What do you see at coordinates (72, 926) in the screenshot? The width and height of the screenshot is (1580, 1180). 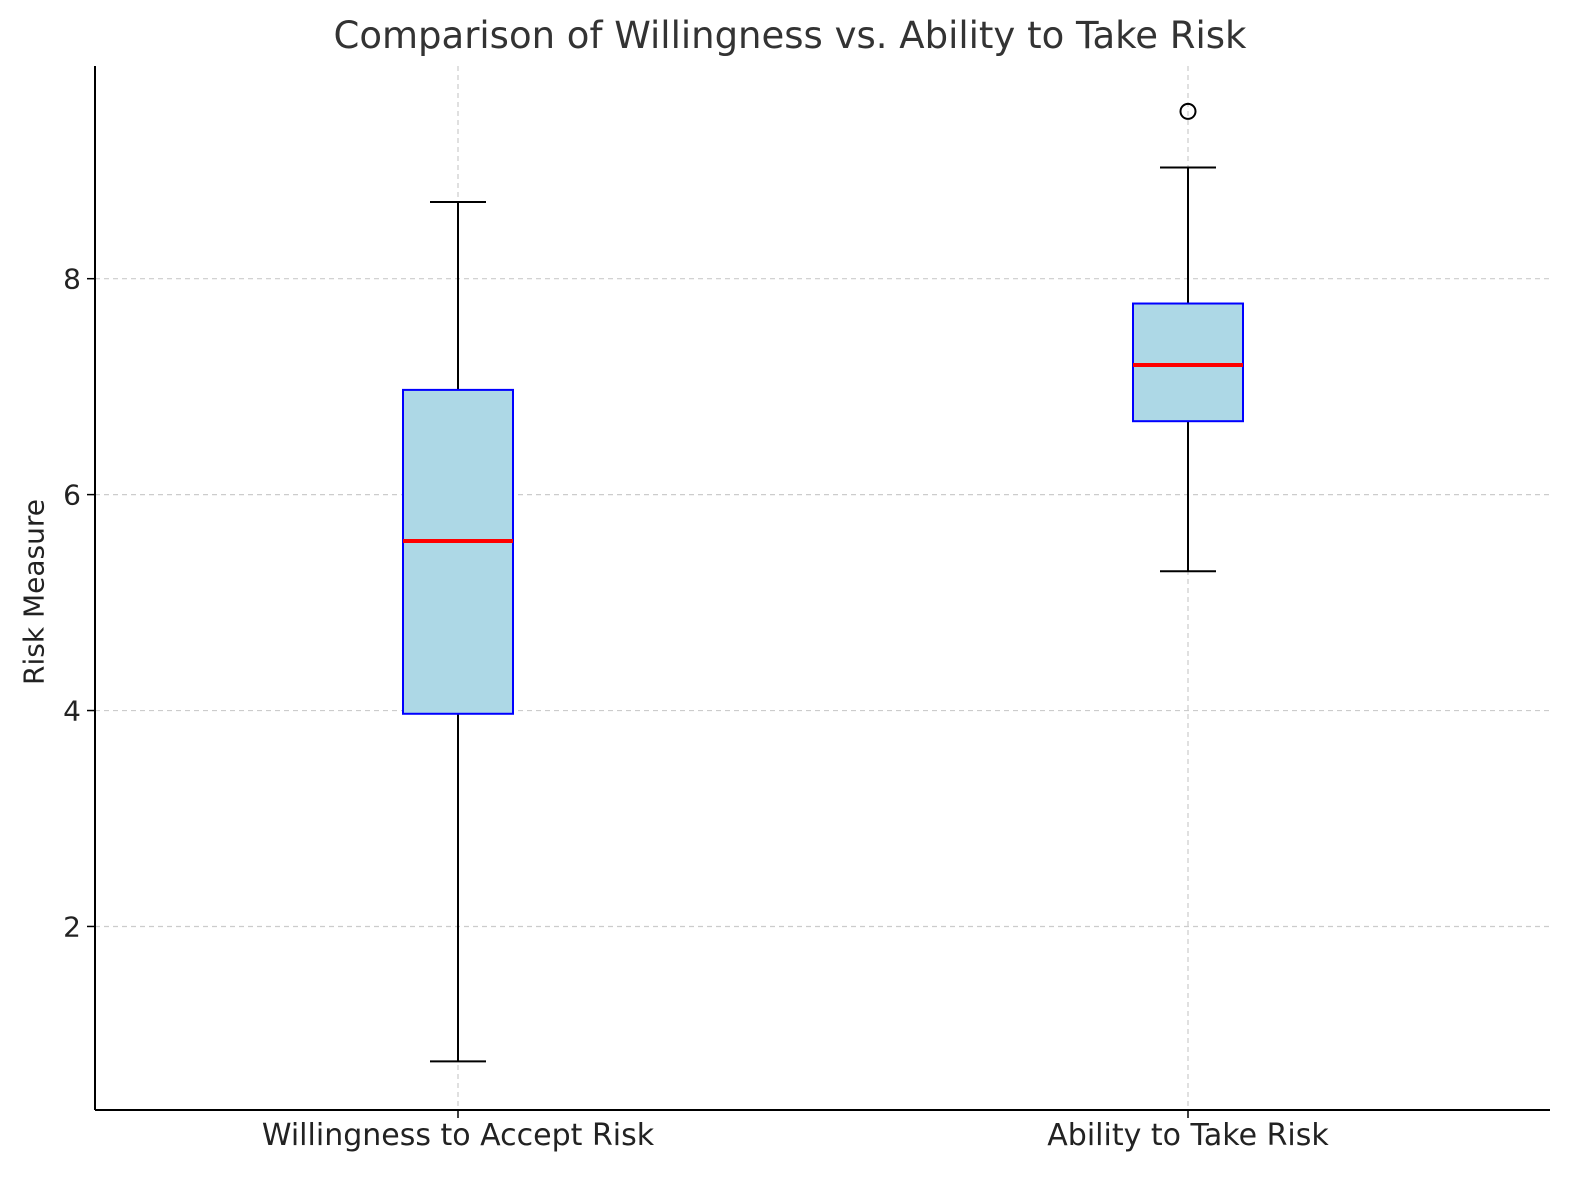 I see `y-tick-label: 2` at bounding box center [72, 926].